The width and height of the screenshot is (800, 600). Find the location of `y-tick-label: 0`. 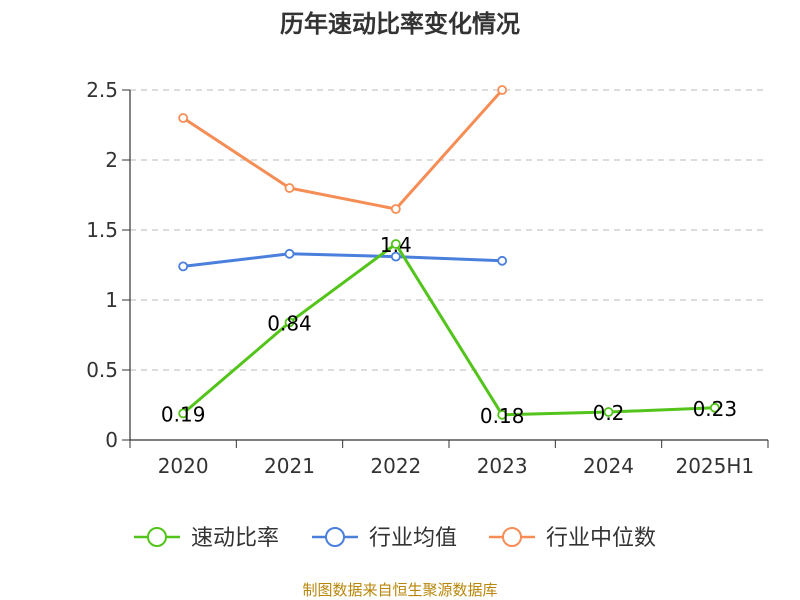

y-tick-label: 0 is located at coordinates (111, 440).